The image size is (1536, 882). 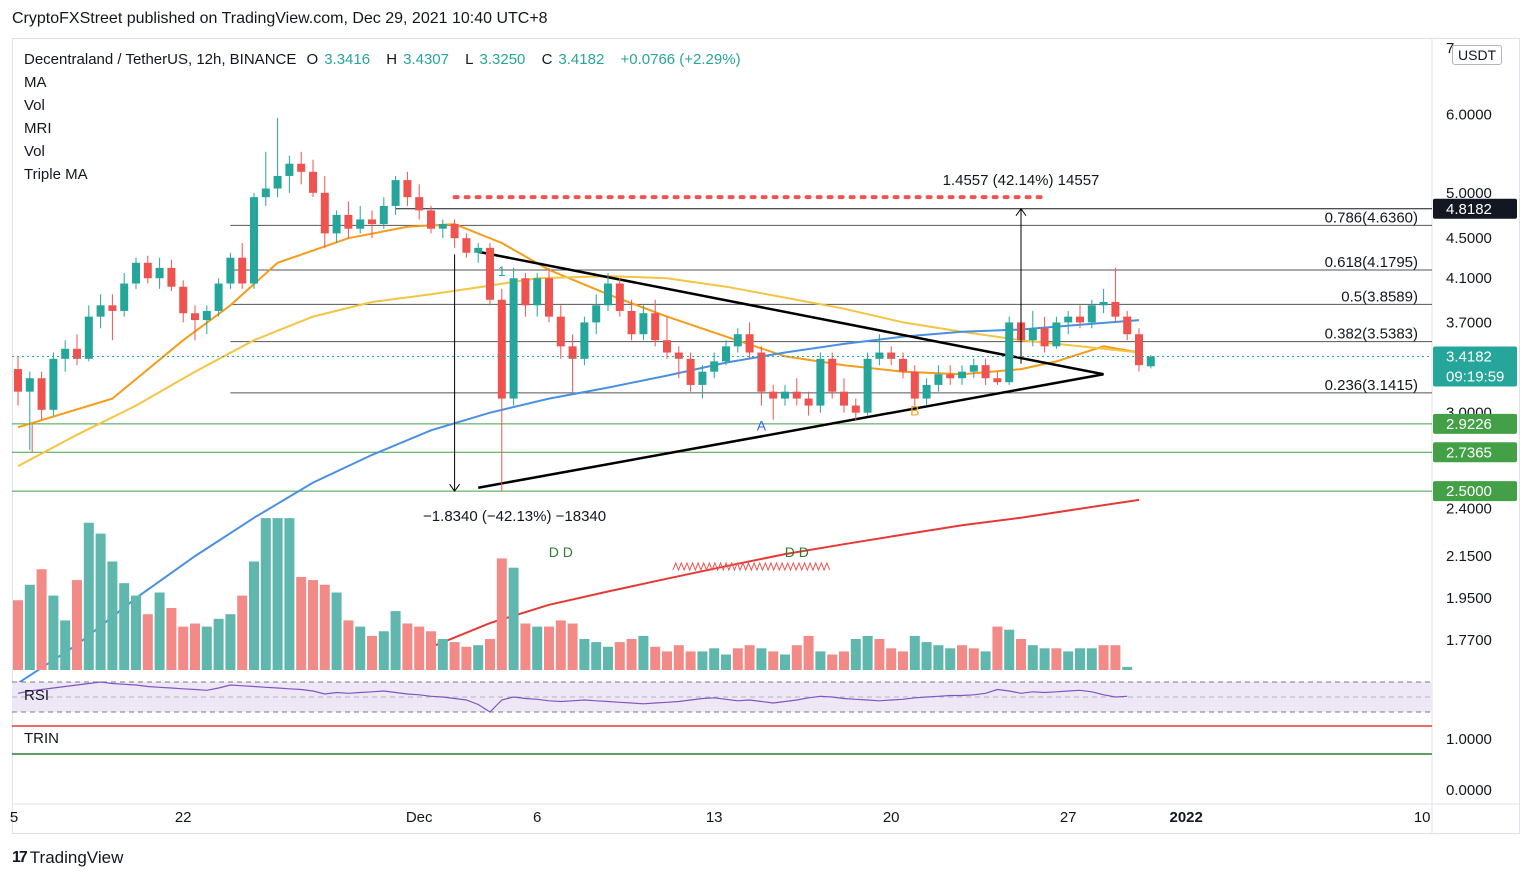 What do you see at coordinates (572, 697) in the screenshot?
I see `rsi-line` at bounding box center [572, 697].